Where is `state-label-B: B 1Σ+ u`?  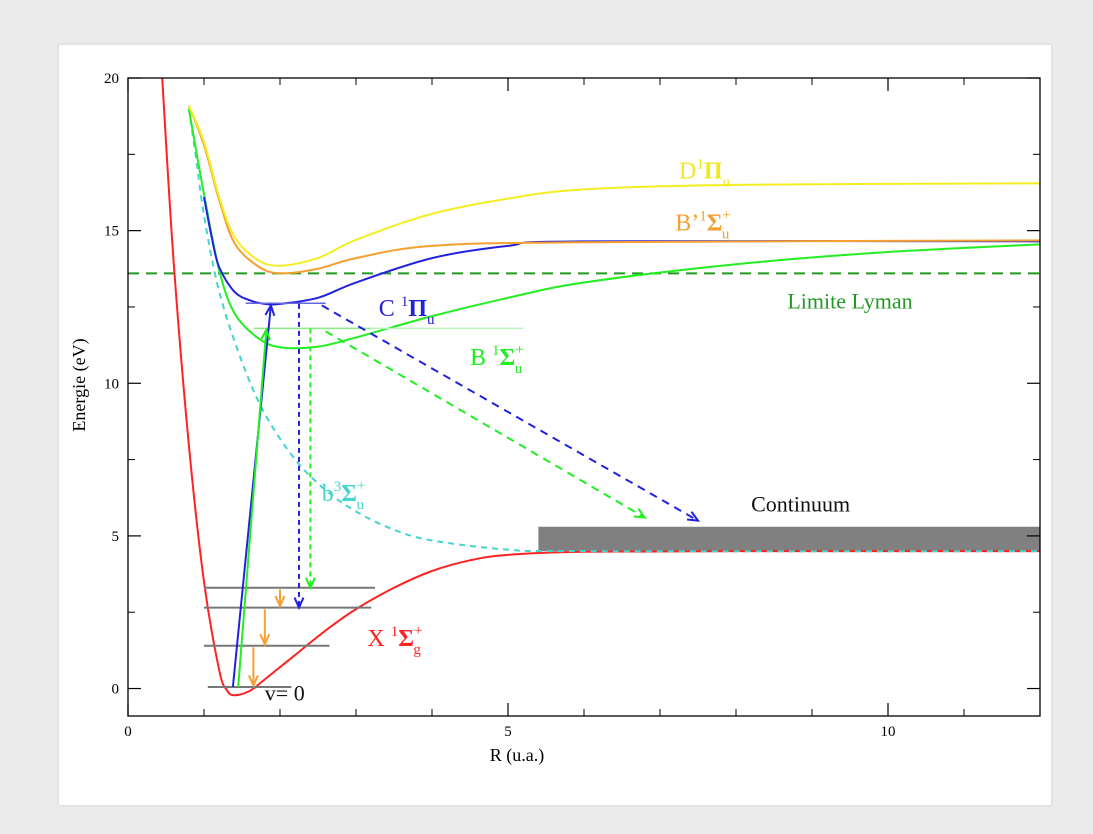
state-label-B: B 1Σ+ u is located at coordinates (497, 359).